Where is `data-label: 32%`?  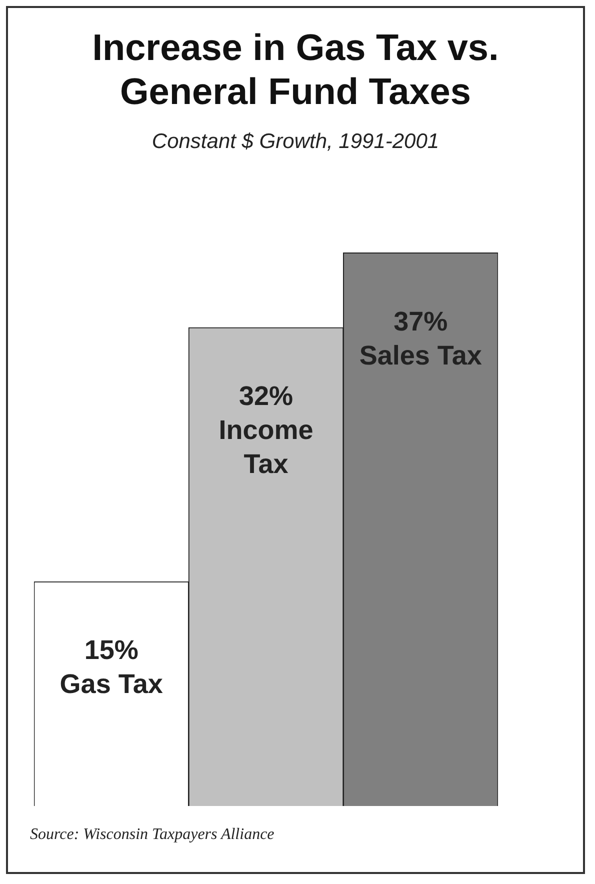 data-label: 32% is located at coordinates (266, 396).